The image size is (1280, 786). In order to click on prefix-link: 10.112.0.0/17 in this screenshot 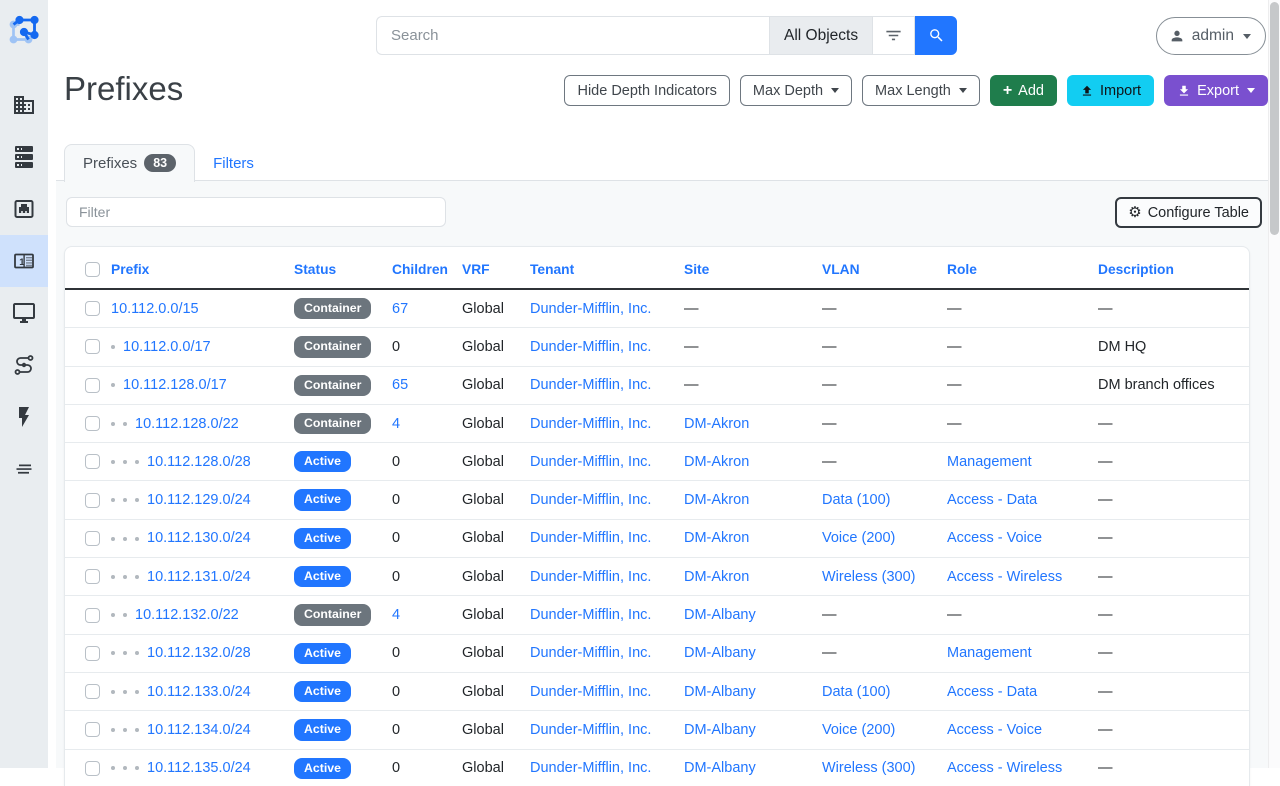, I will do `click(167, 346)`.